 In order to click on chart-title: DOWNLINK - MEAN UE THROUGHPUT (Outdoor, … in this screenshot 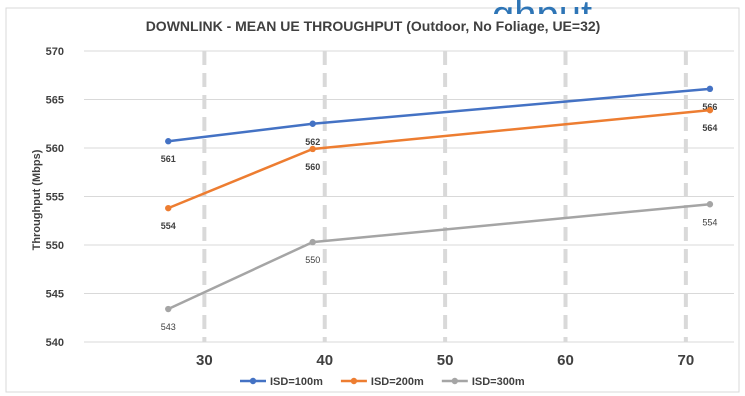, I will do `click(373, 26)`.